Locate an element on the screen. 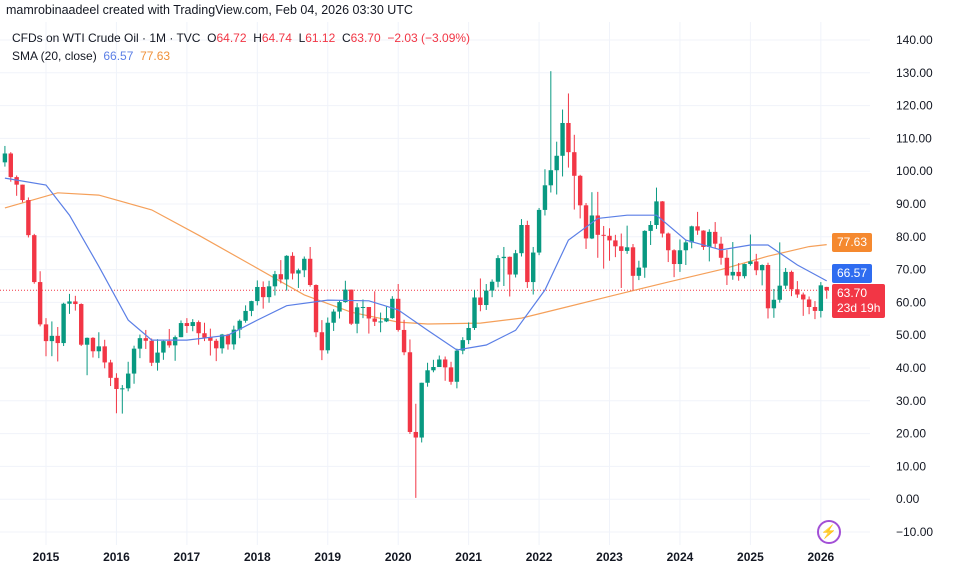  year-tick-label: 2019 is located at coordinates (327, 557).